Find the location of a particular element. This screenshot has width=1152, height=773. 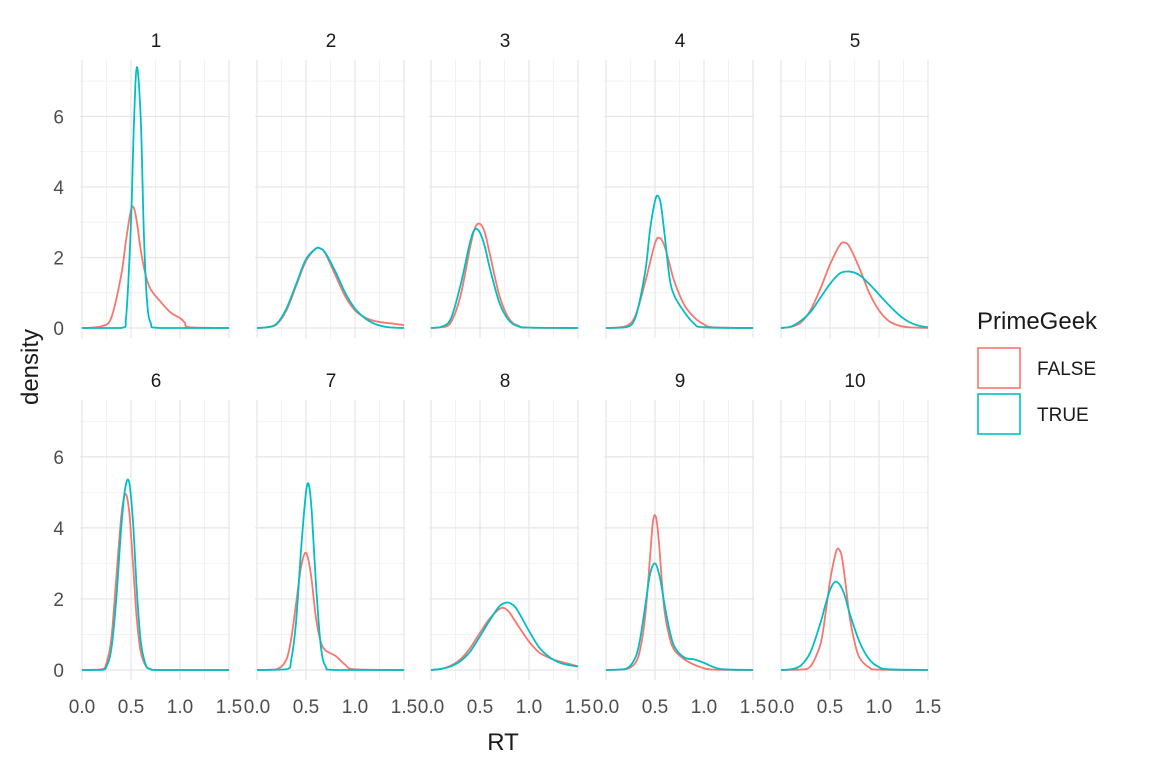

facet-panel-10: 10 is located at coordinates (854, 525).